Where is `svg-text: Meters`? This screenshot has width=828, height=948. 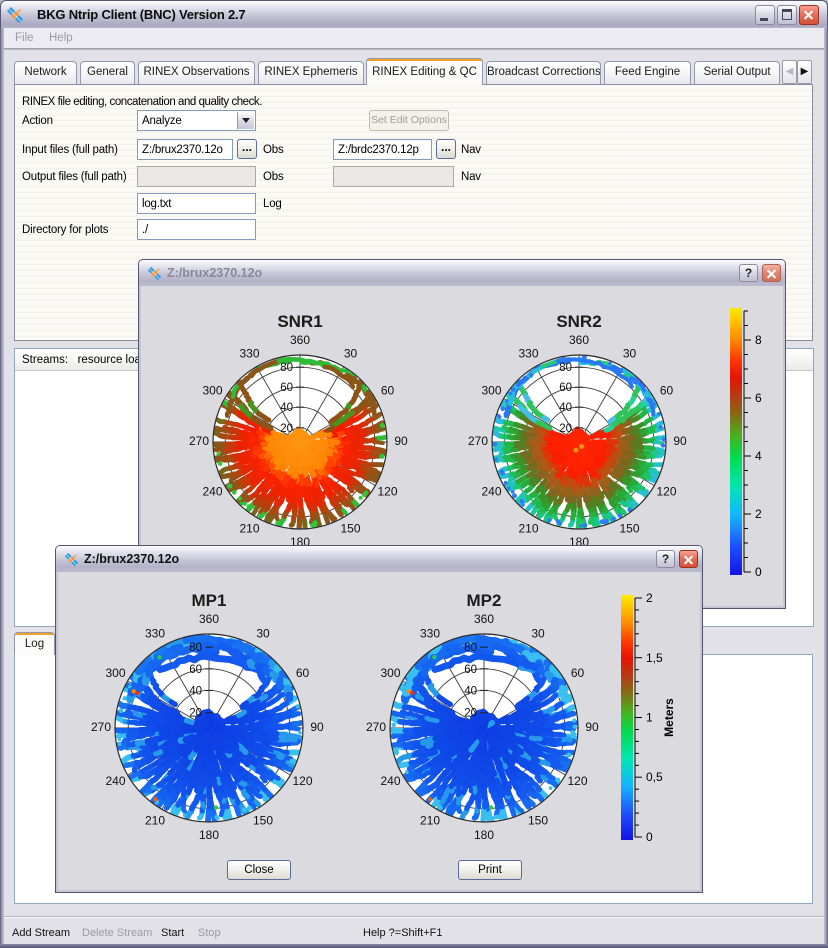 svg-text: Meters is located at coordinates (669, 717).